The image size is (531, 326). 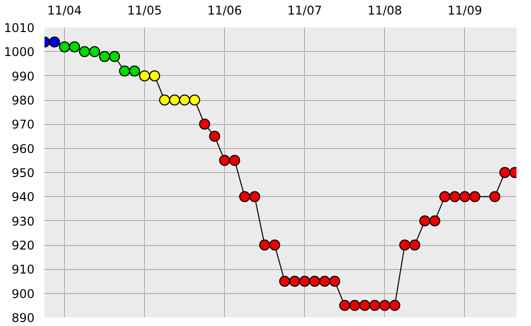 What do you see at coordinates (23, 76) in the screenshot?
I see `y-tick-label: 990` at bounding box center [23, 76].